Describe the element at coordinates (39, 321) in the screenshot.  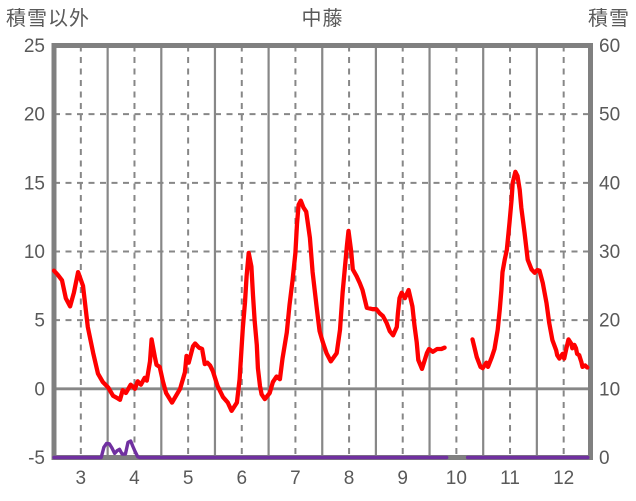
I see `y-left-tick-label: 5` at that location.